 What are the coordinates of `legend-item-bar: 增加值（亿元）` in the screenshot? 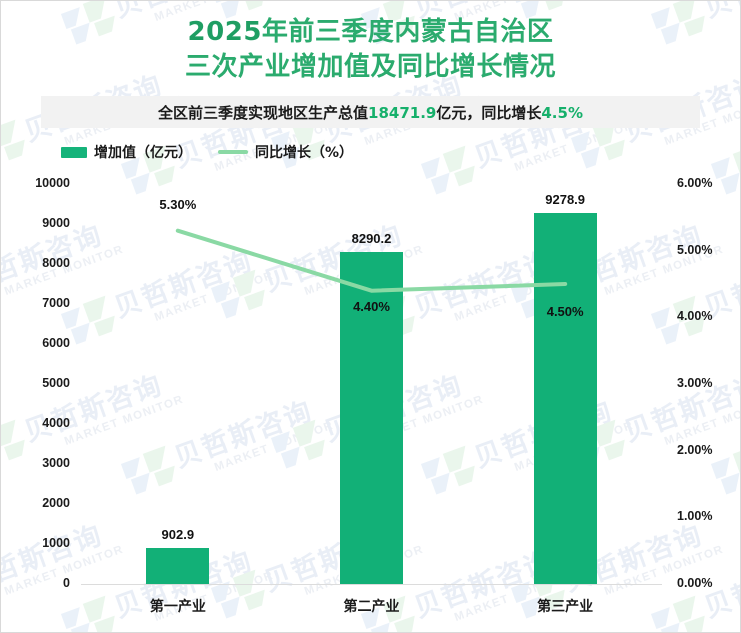 It's located at (126, 152).